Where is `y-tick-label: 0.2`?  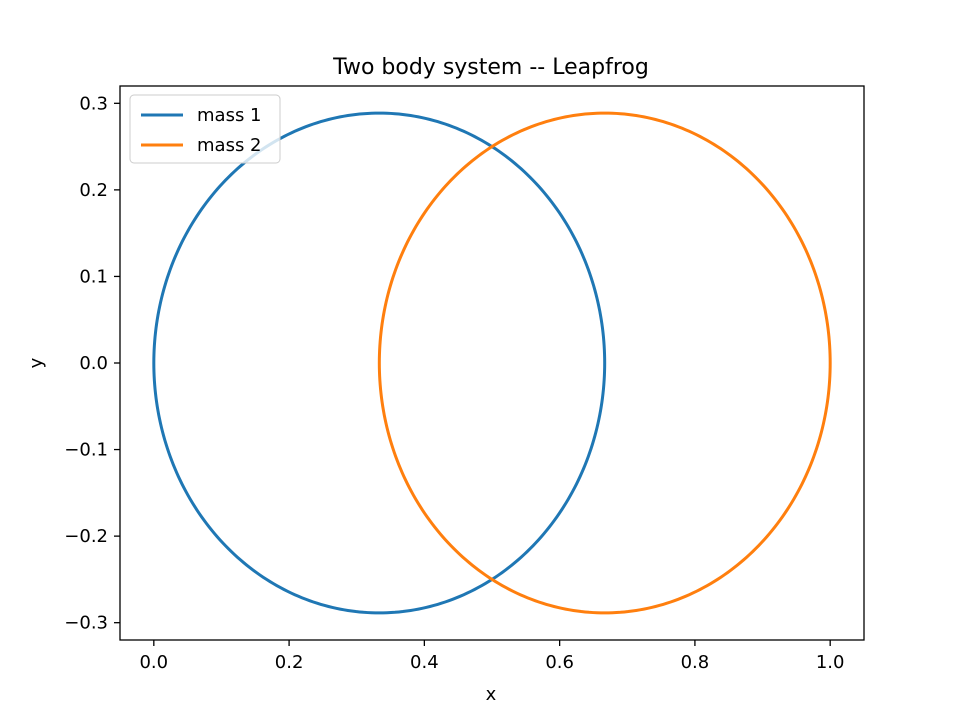
y-tick-label: 0.2 is located at coordinates (93, 190).